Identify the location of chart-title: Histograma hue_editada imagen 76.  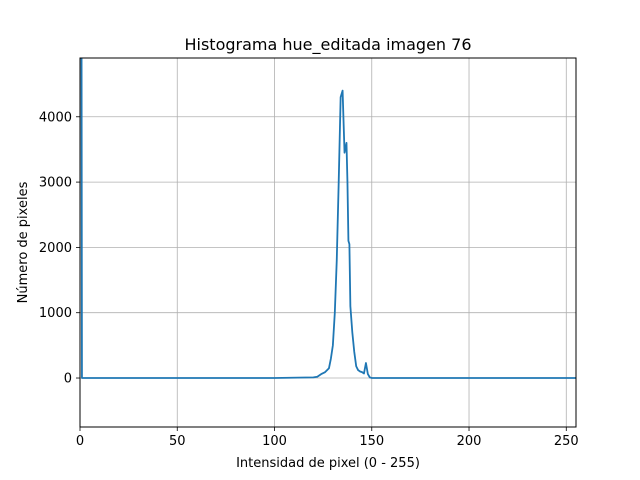
(327, 45).